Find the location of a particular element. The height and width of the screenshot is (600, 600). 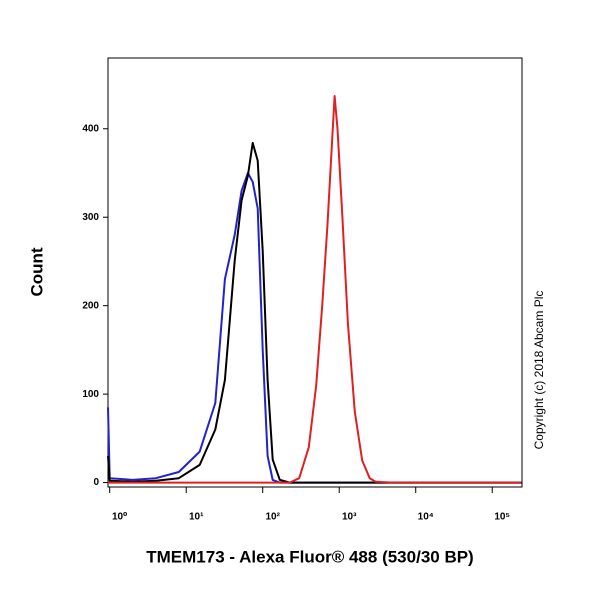

x-tick-label: 10³ is located at coordinates (349, 517).